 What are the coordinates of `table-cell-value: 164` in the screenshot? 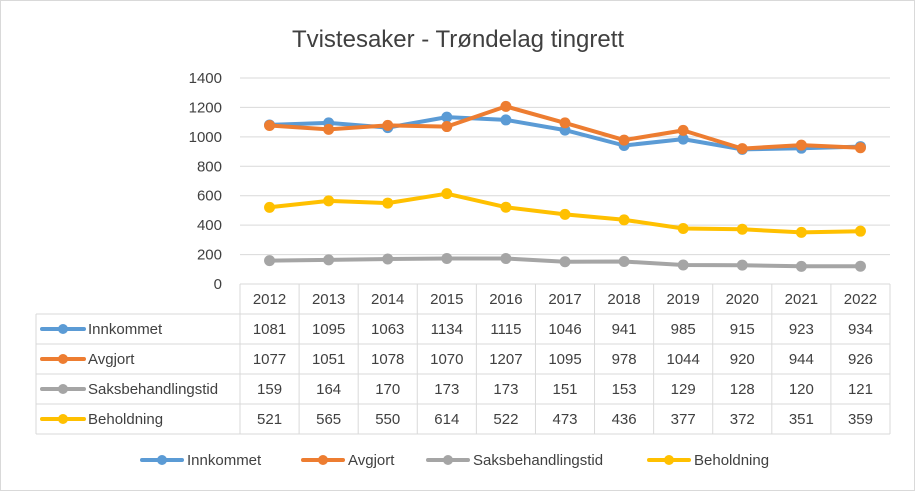 It's located at (328, 389).